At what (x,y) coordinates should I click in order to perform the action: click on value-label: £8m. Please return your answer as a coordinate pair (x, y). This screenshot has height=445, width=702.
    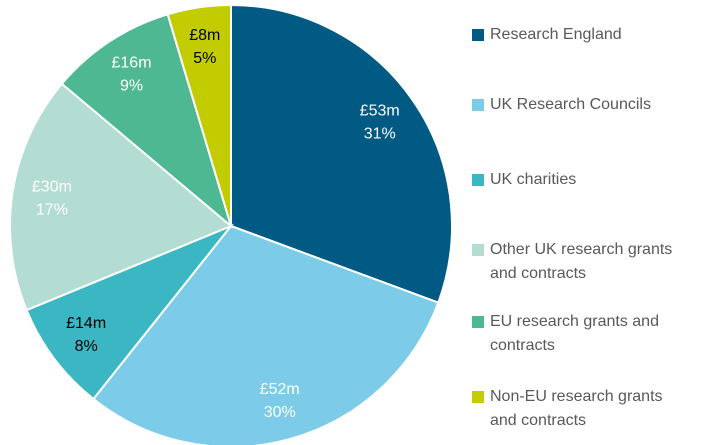
    Looking at the image, I should click on (204, 35).